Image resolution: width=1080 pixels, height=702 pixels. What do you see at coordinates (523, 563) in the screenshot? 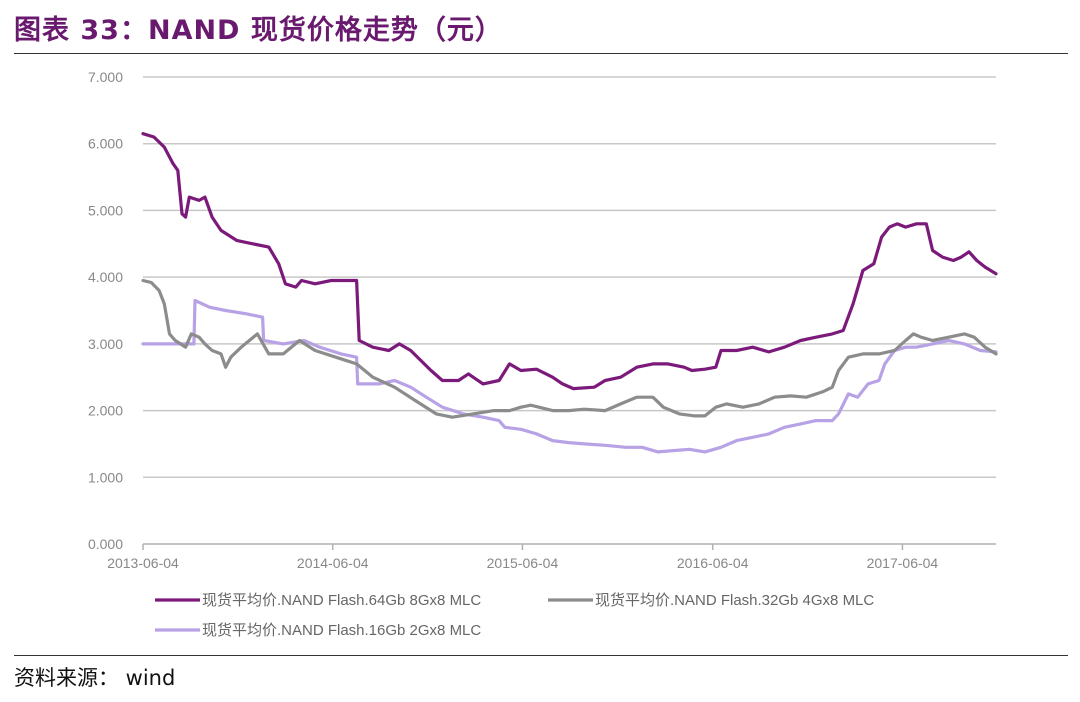
I see `x-tick-label: 2015-06-04` at bounding box center [523, 563].